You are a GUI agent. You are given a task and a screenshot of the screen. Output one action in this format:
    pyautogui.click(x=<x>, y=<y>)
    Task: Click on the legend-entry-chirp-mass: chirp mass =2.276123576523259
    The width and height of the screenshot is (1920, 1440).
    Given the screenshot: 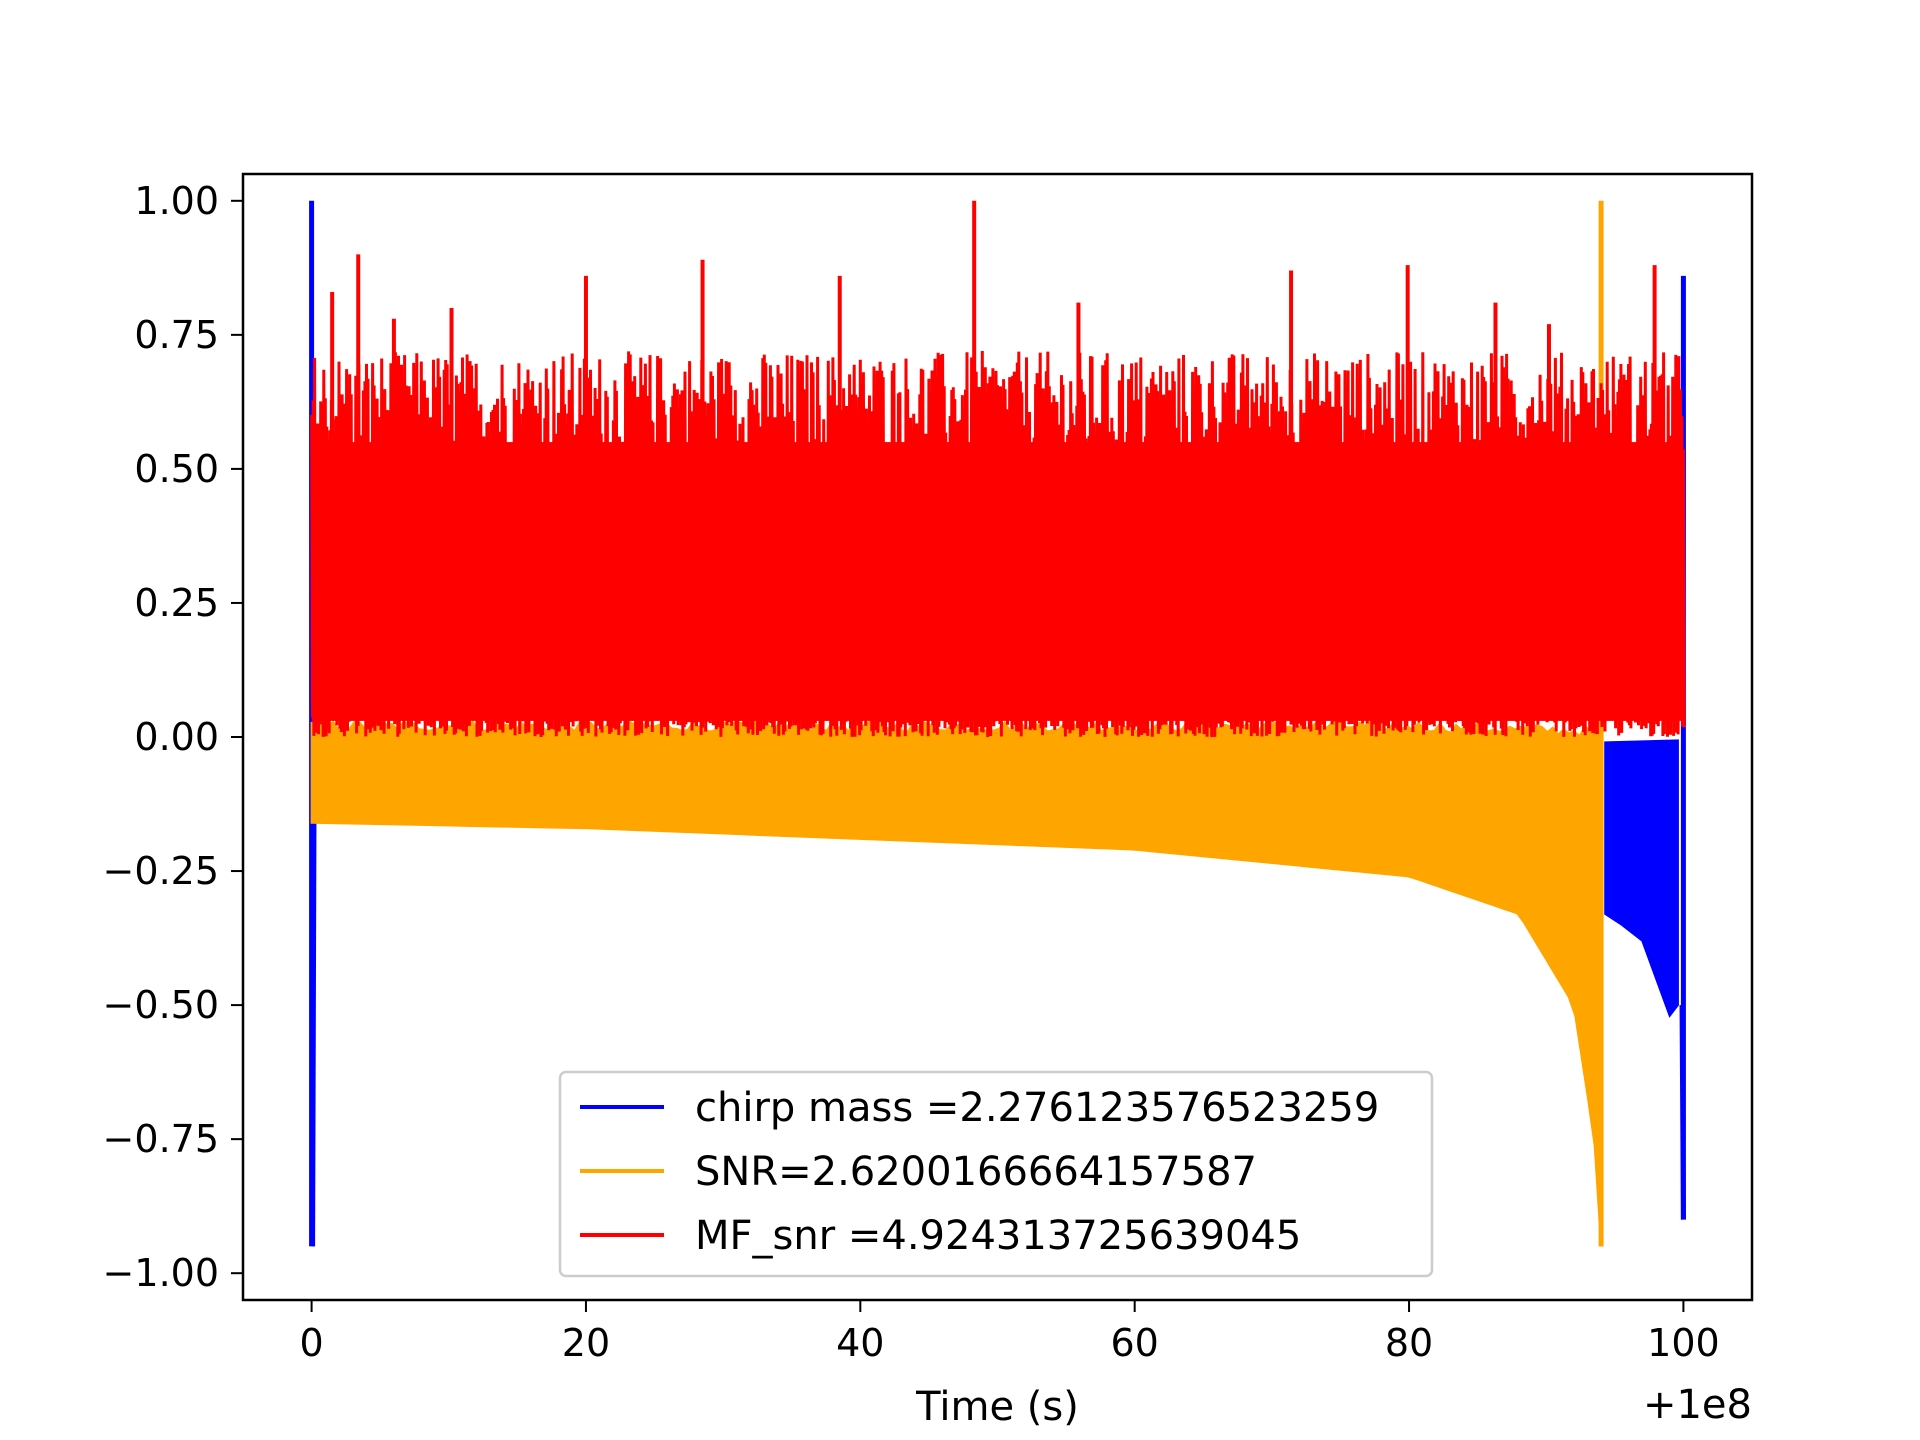 What is the action you would take?
    pyautogui.click(x=1037, y=1108)
    